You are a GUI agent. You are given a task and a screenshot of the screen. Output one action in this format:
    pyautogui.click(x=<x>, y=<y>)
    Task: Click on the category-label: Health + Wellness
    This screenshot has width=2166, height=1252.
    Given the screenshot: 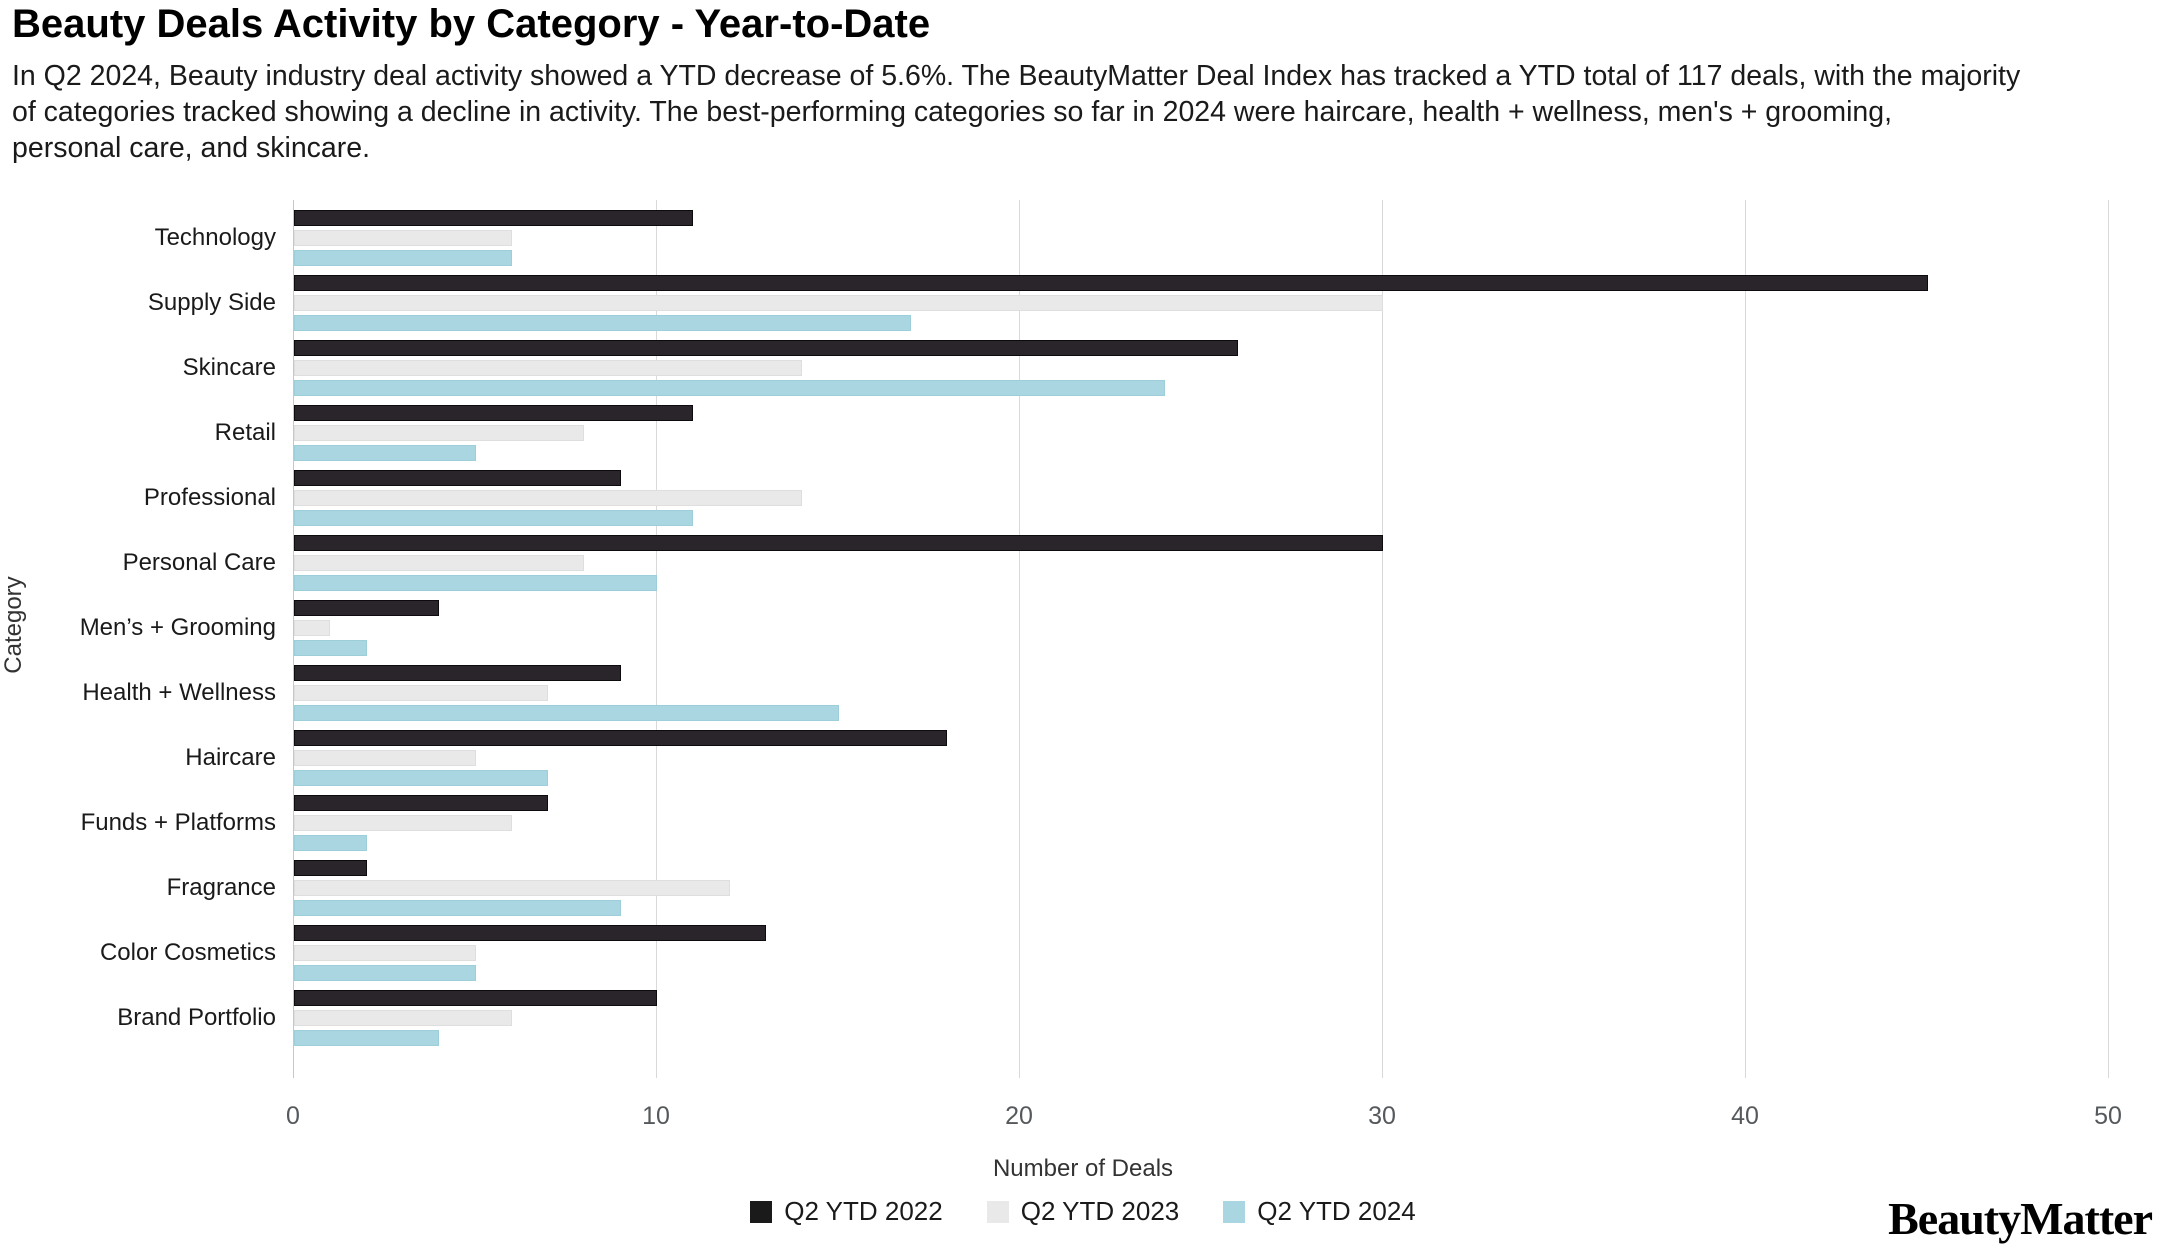 What is the action you would take?
    pyautogui.click(x=179, y=692)
    